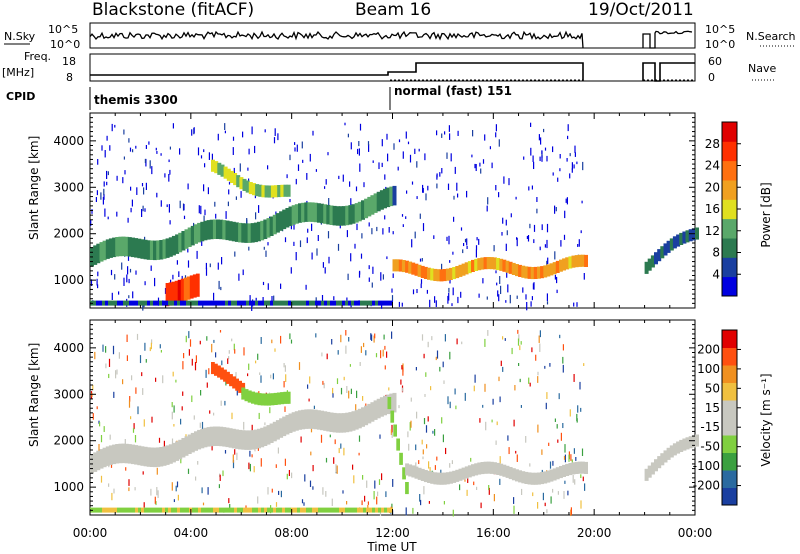 This screenshot has width=800, height=554. I want to click on cpid-segment-2: normal (fast) 151, so click(453, 91).